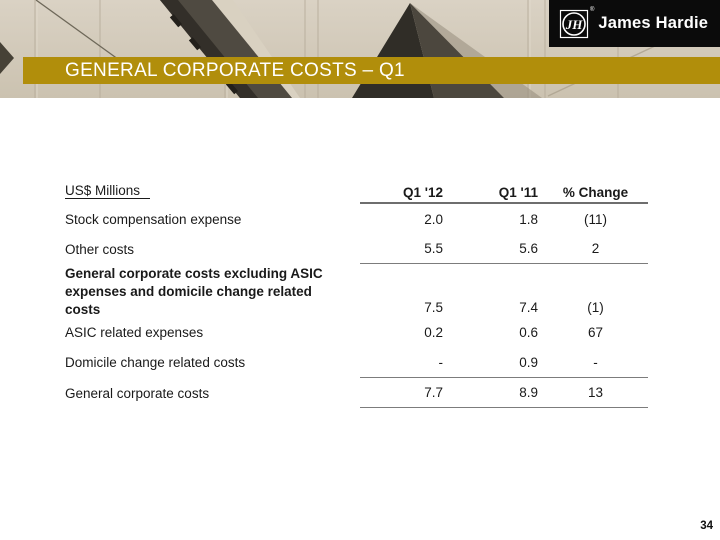 The image size is (720, 540). What do you see at coordinates (433, 307) in the screenshot?
I see `cell-q1-12: 7.5` at bounding box center [433, 307].